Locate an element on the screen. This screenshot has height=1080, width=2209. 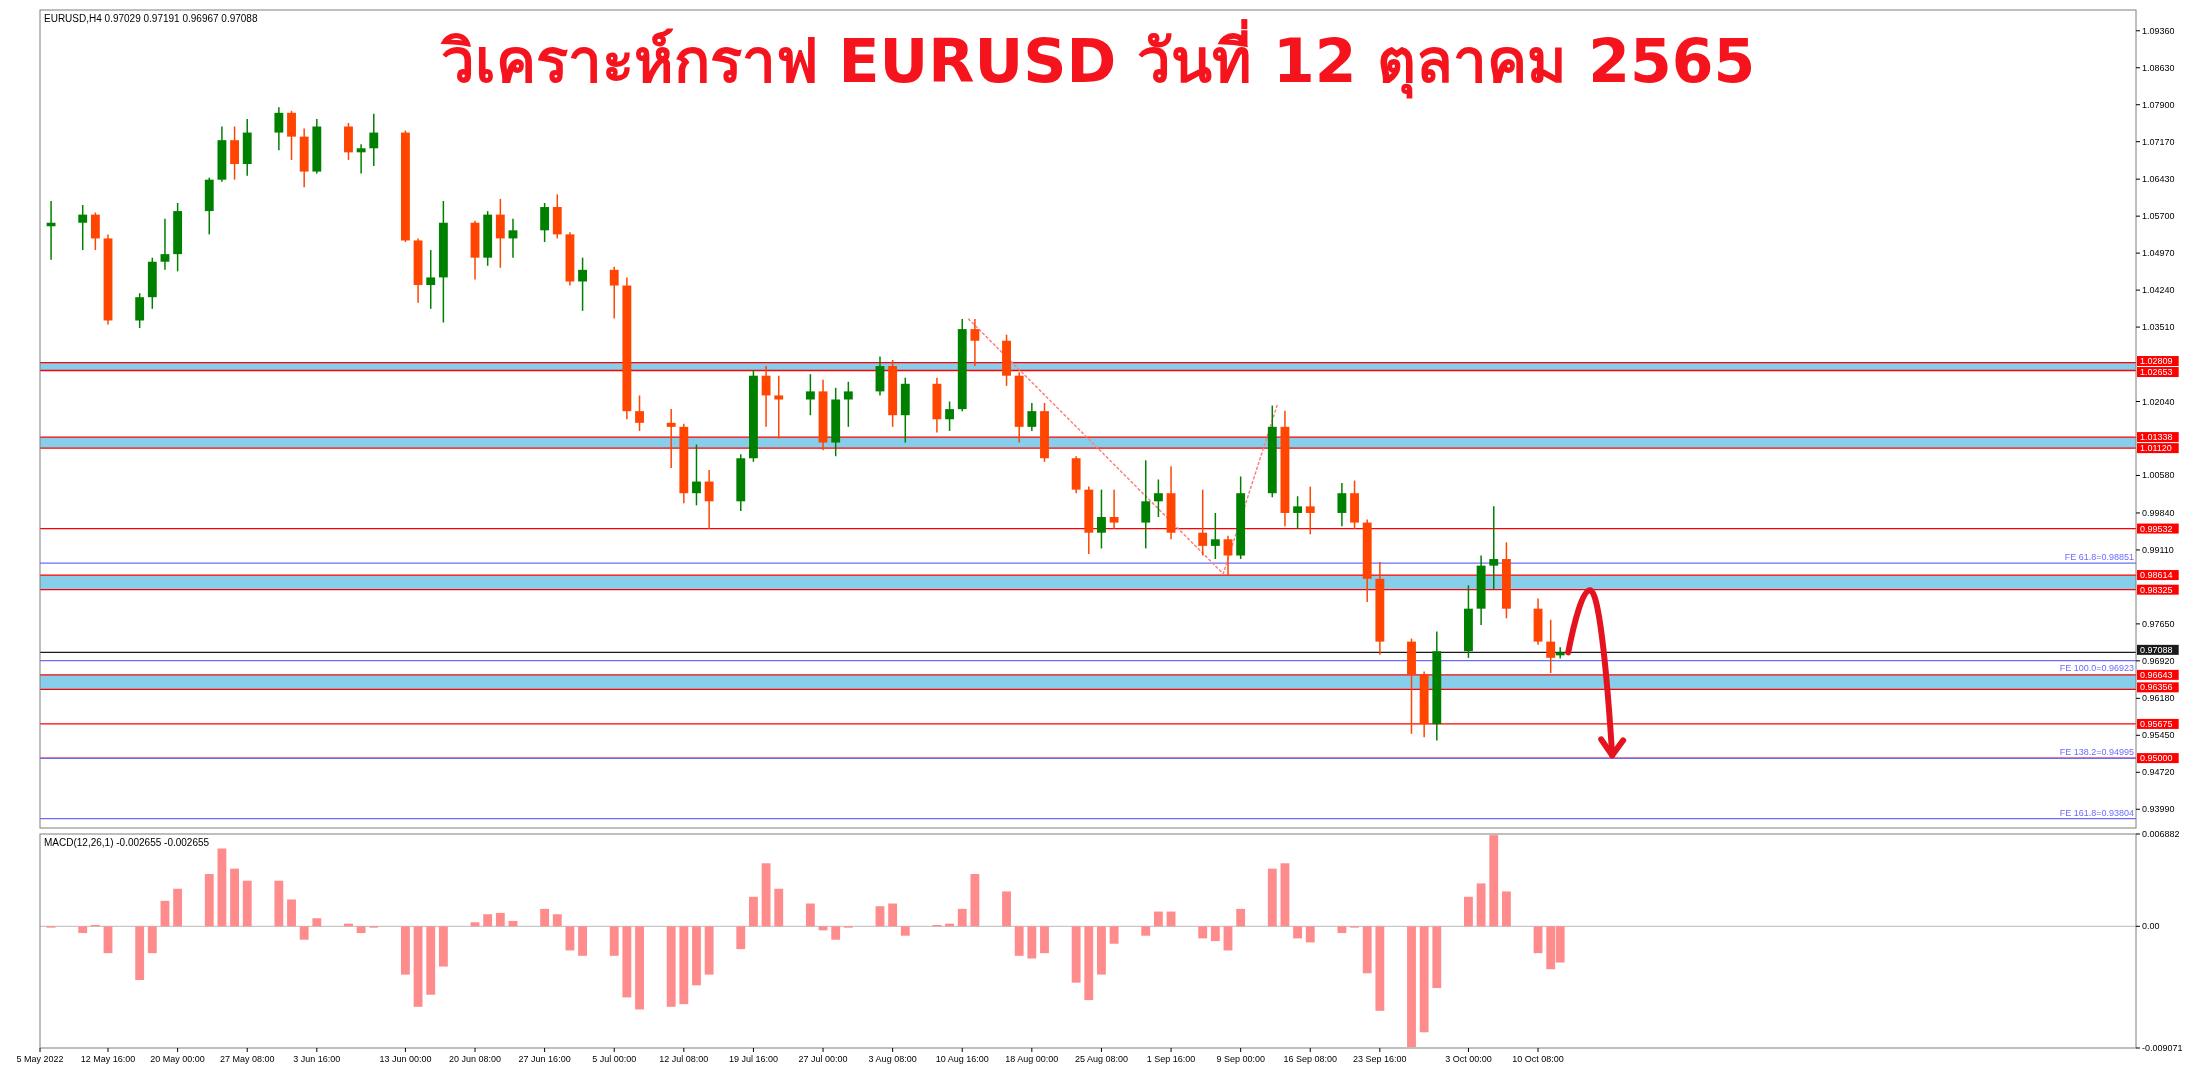
x-tick-label: 20 Jun 08:00 is located at coordinates (475, 1059).